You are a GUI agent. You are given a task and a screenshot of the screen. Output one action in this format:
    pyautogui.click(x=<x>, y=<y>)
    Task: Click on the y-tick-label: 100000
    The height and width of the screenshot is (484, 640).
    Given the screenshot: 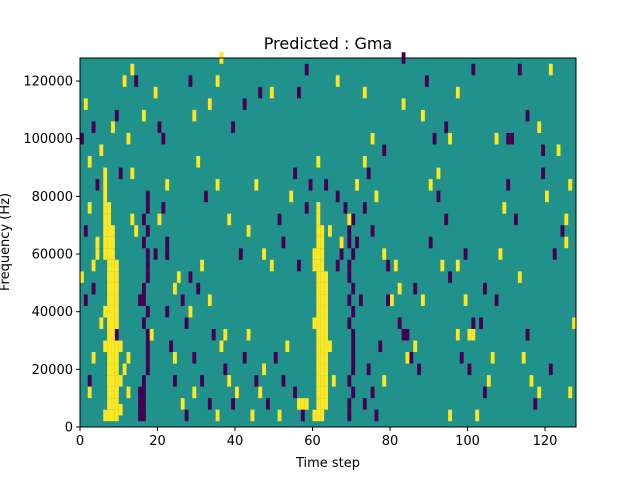 What is the action you would take?
    pyautogui.click(x=48, y=139)
    